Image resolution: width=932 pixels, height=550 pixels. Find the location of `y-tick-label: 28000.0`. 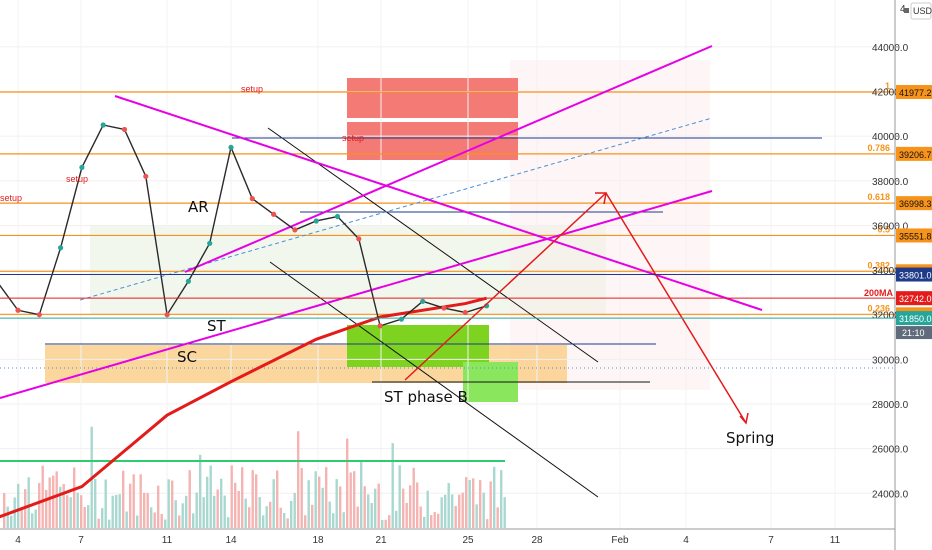

y-tick-label: 28000.0 is located at coordinates (890, 405).